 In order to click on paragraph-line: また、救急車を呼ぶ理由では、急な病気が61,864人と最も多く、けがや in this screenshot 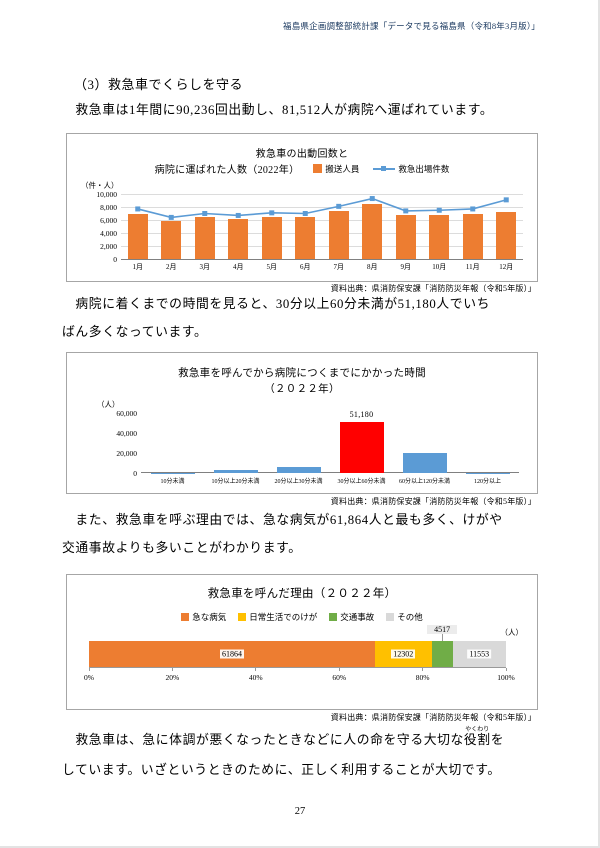, I will do `click(282, 520)`.